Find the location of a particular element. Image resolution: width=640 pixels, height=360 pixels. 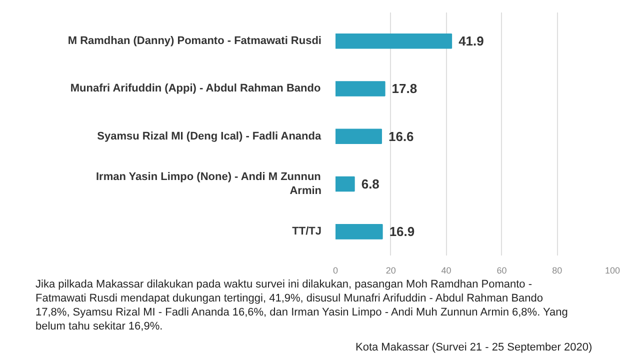

x-tick-label: 0 is located at coordinates (335, 271).